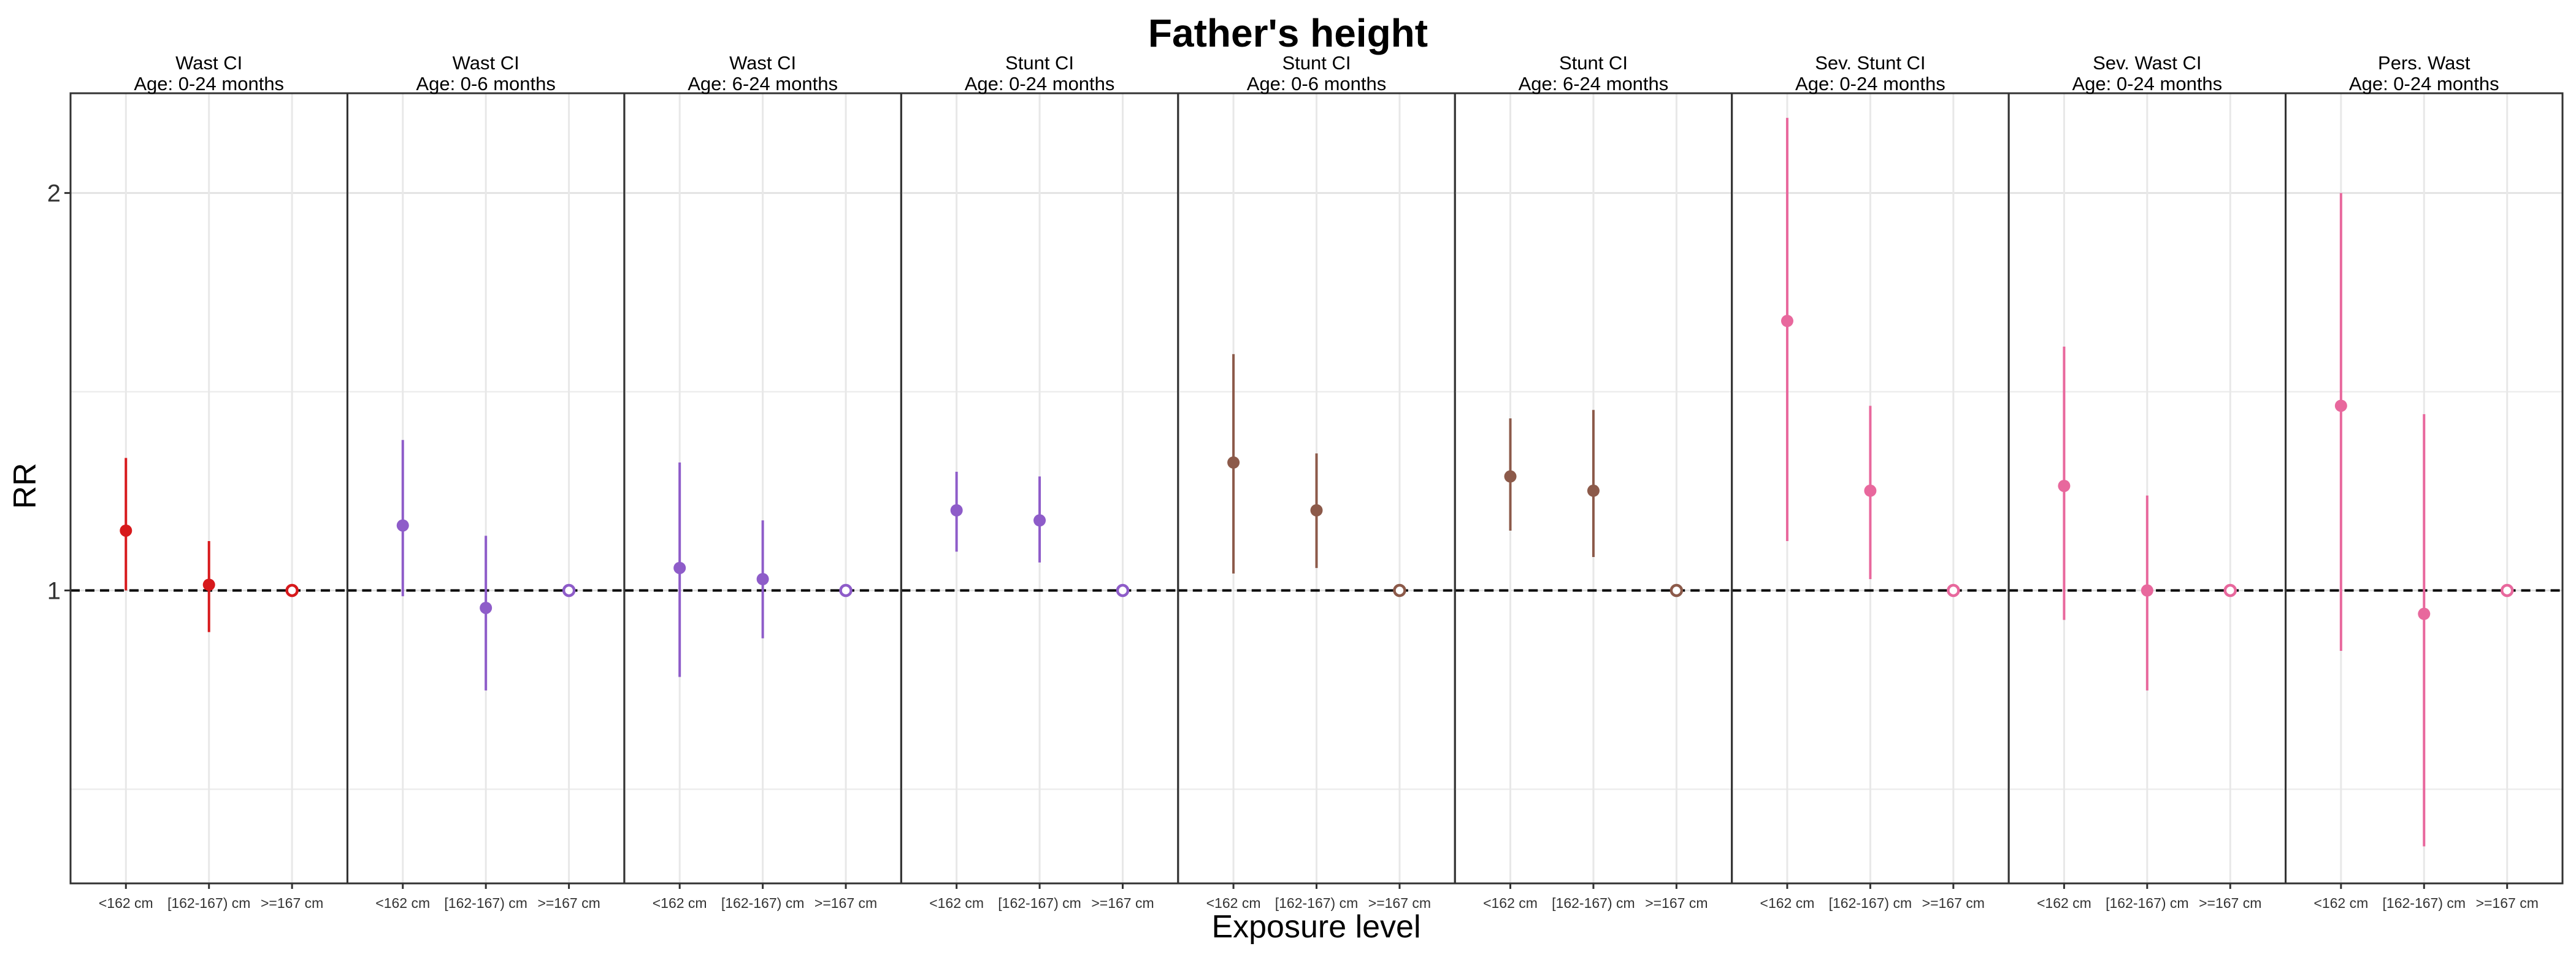 This screenshot has height=957, width=2576. What do you see at coordinates (1288, 33) in the screenshot?
I see `chart-title: Father's height` at bounding box center [1288, 33].